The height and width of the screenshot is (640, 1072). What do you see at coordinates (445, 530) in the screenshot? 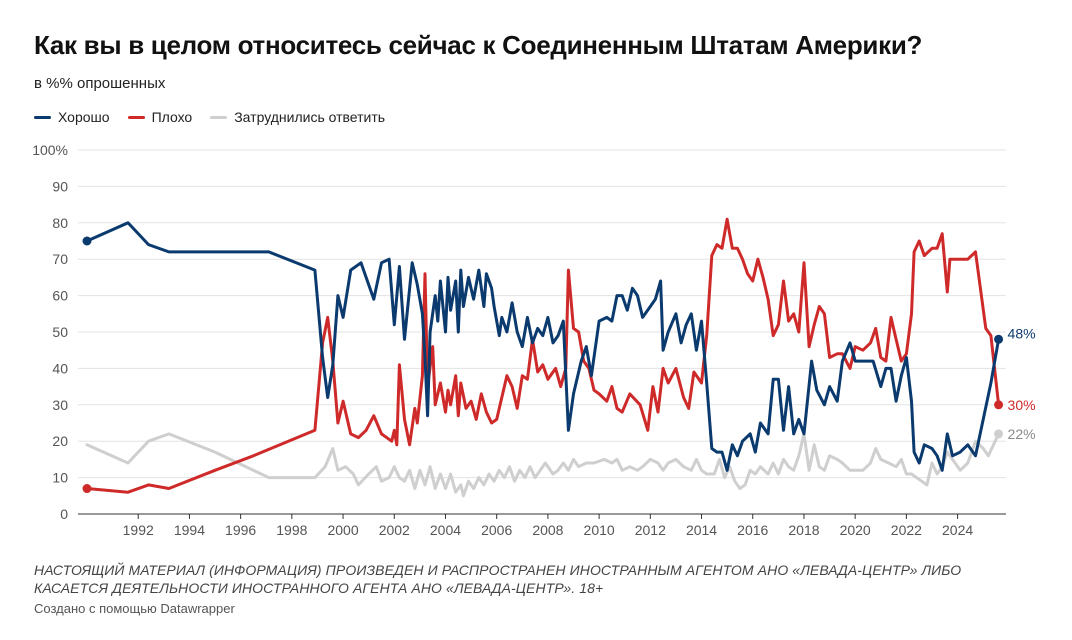
I see `x-tick-label: 2004` at bounding box center [445, 530].